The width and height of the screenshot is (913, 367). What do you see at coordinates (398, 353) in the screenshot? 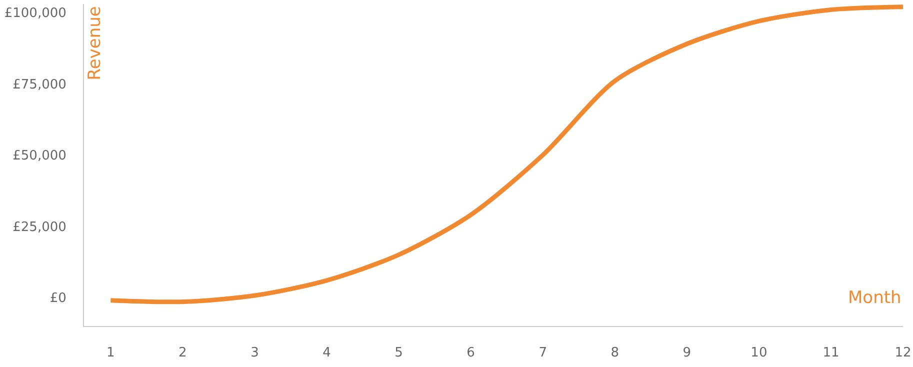
I see `x-tick-label: 5` at bounding box center [398, 353].